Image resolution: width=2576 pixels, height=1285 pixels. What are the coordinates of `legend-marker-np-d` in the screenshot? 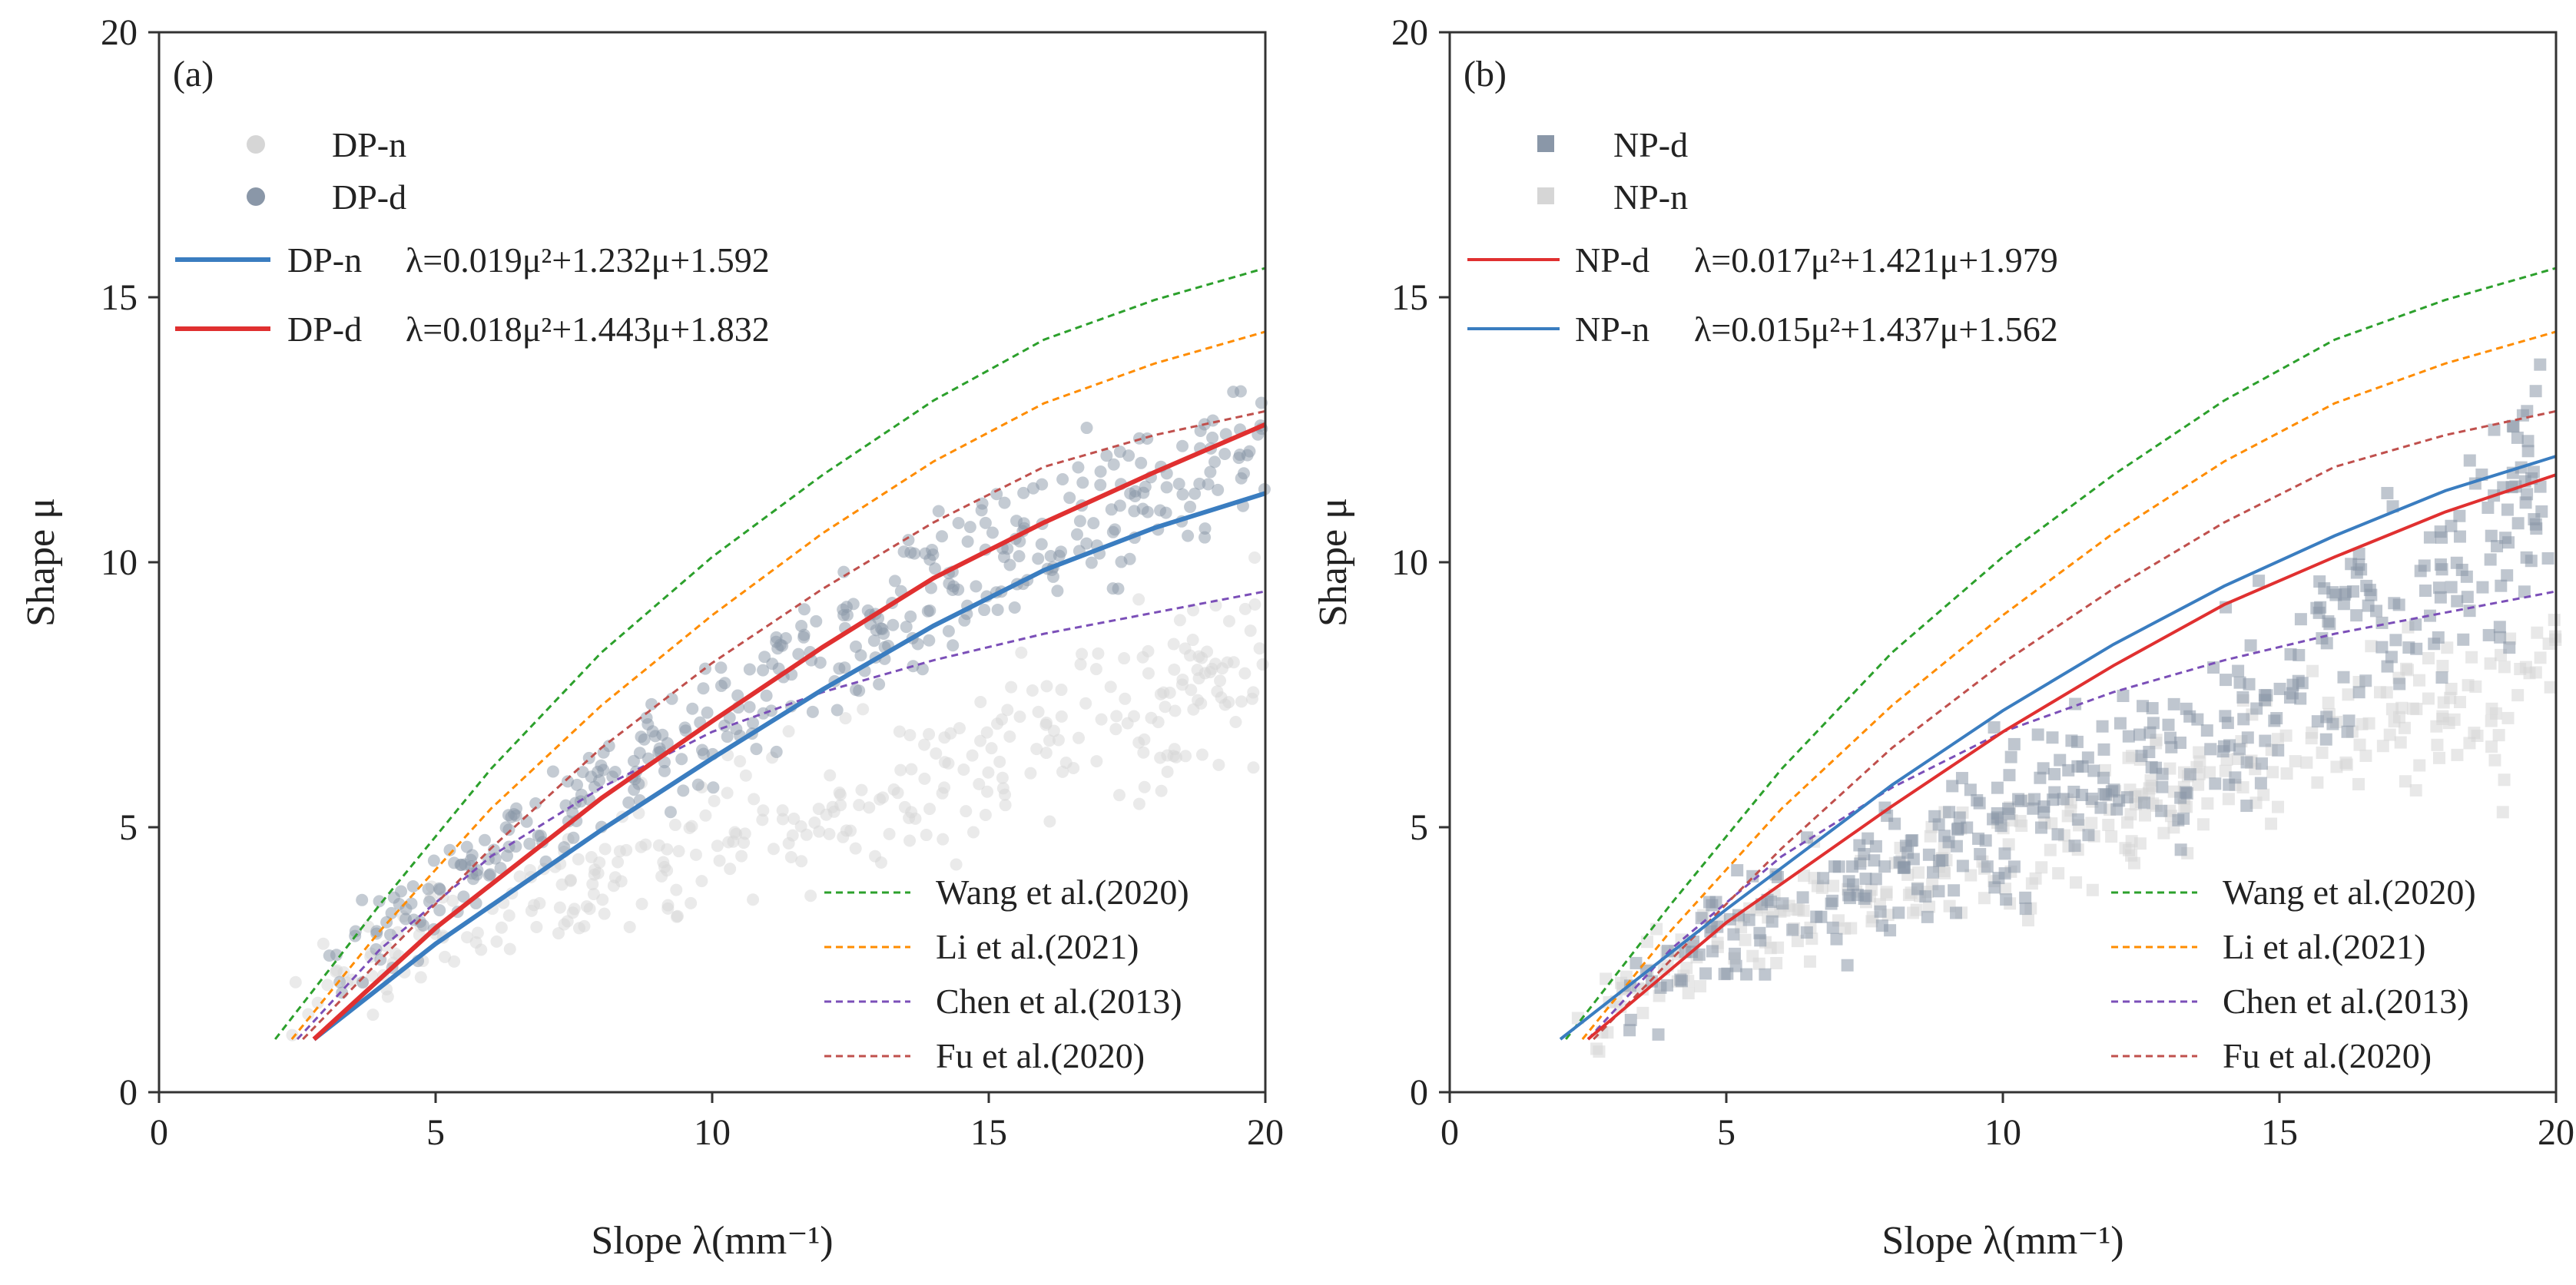 It's located at (1545, 143).